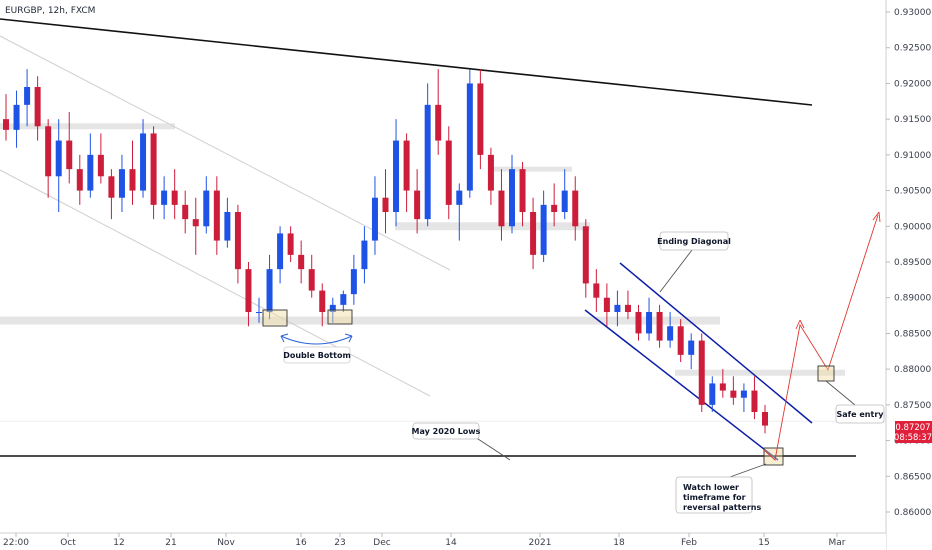  Describe the element at coordinates (406, 62) in the screenshot. I see `descending-trendline` at that location.